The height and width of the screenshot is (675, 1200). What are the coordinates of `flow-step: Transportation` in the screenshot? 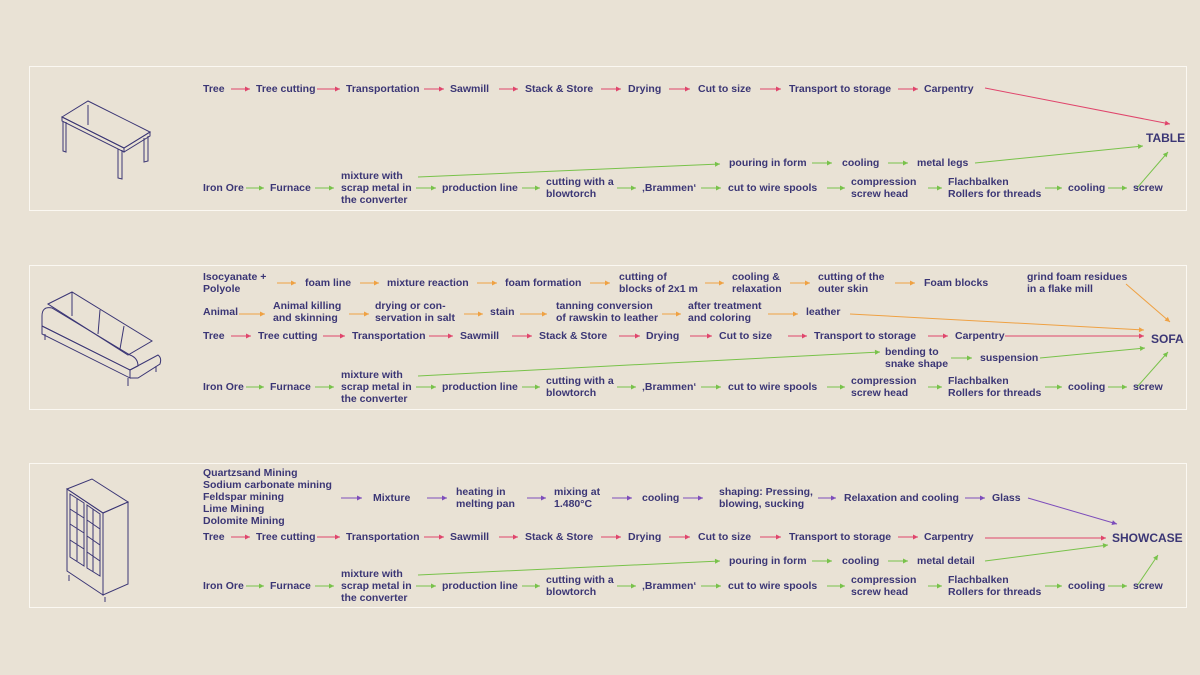 It's located at (389, 336).